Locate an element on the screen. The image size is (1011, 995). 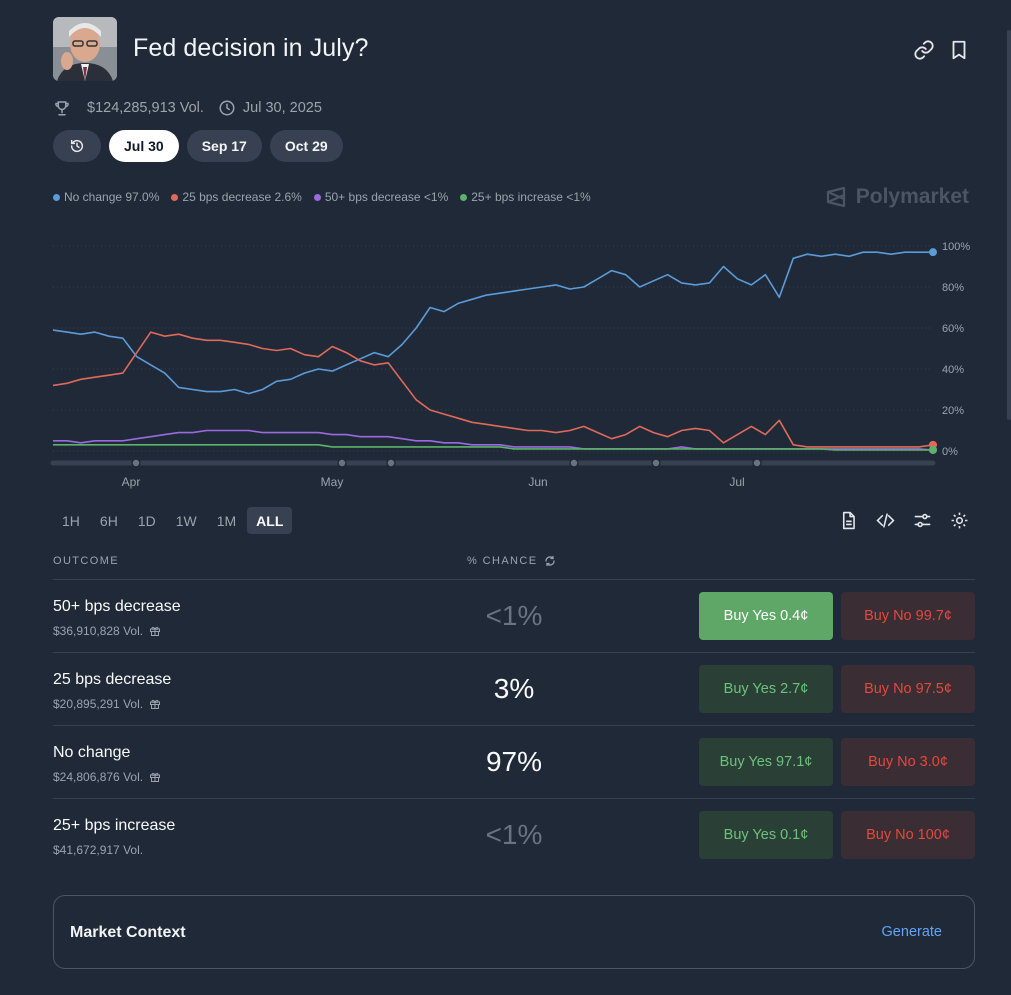
buy-yes-button: Buy Yes 0.4¢ is located at coordinates (766, 616).